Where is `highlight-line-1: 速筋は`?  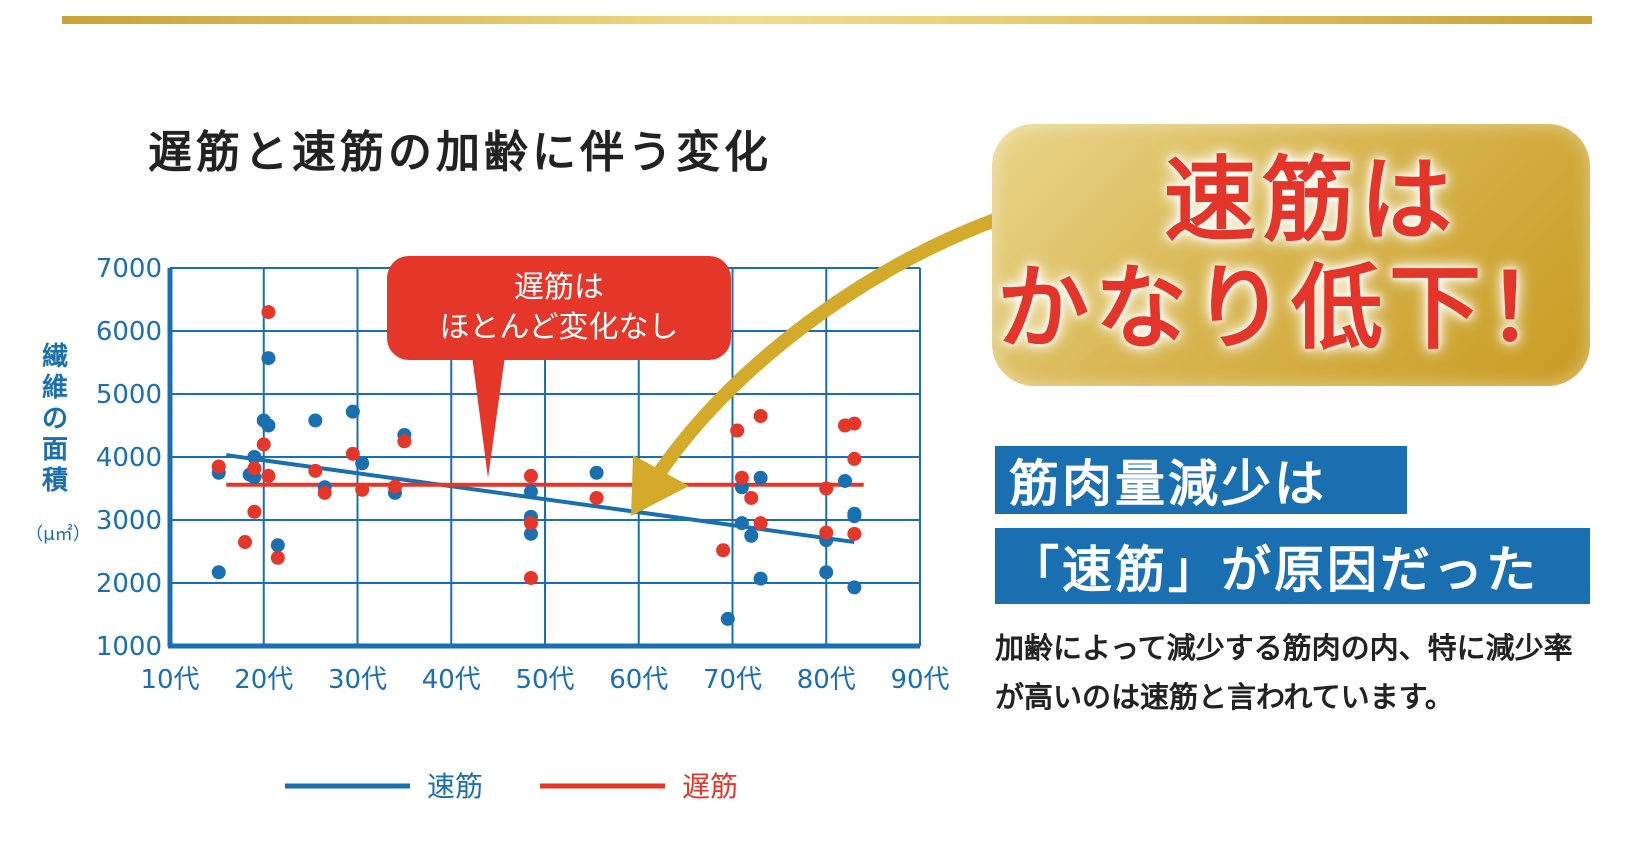 highlight-line-1: 速筋は is located at coordinates (1310, 200).